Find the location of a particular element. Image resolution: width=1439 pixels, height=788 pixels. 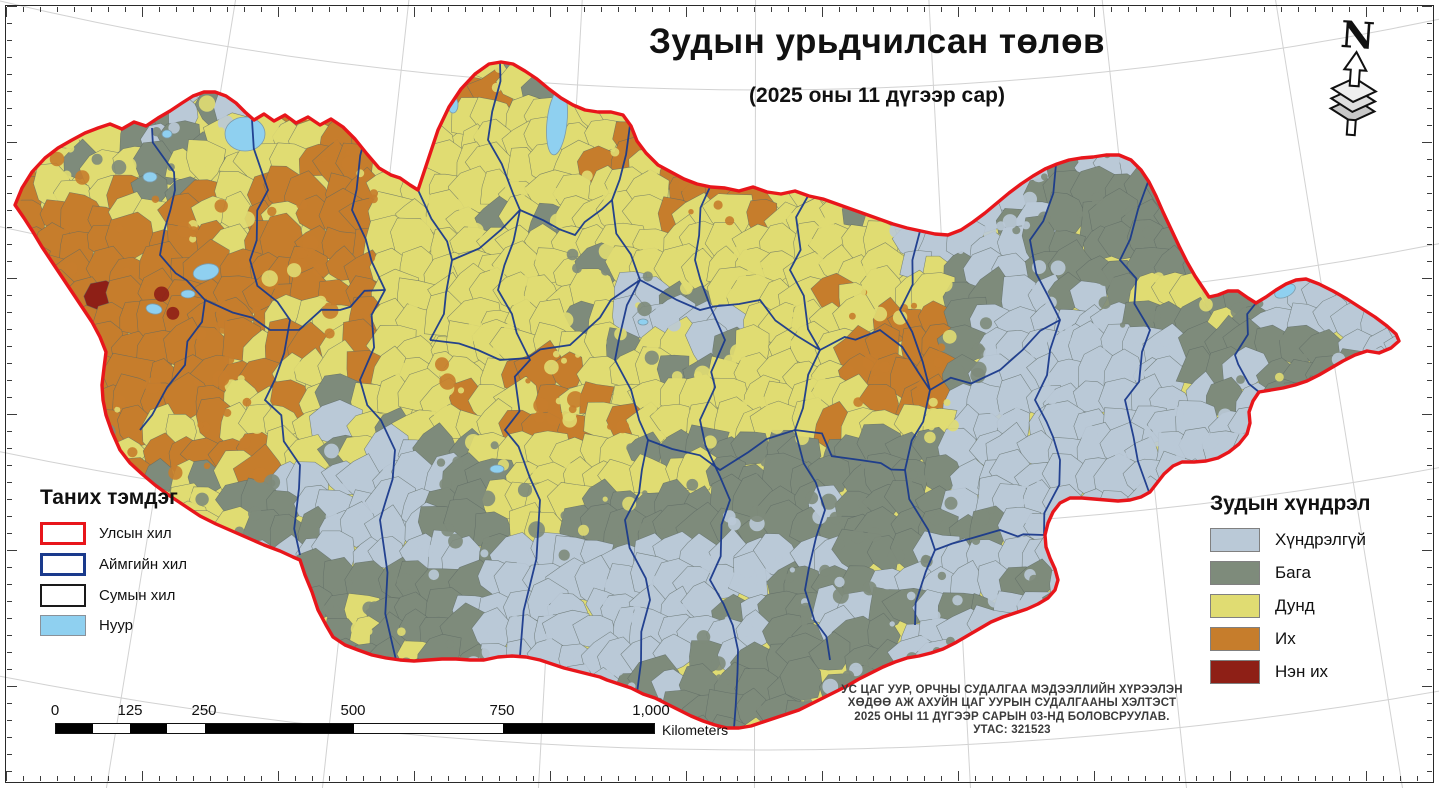

page-title: Зудын урьдчилсан төлөв is located at coordinates (877, 41).